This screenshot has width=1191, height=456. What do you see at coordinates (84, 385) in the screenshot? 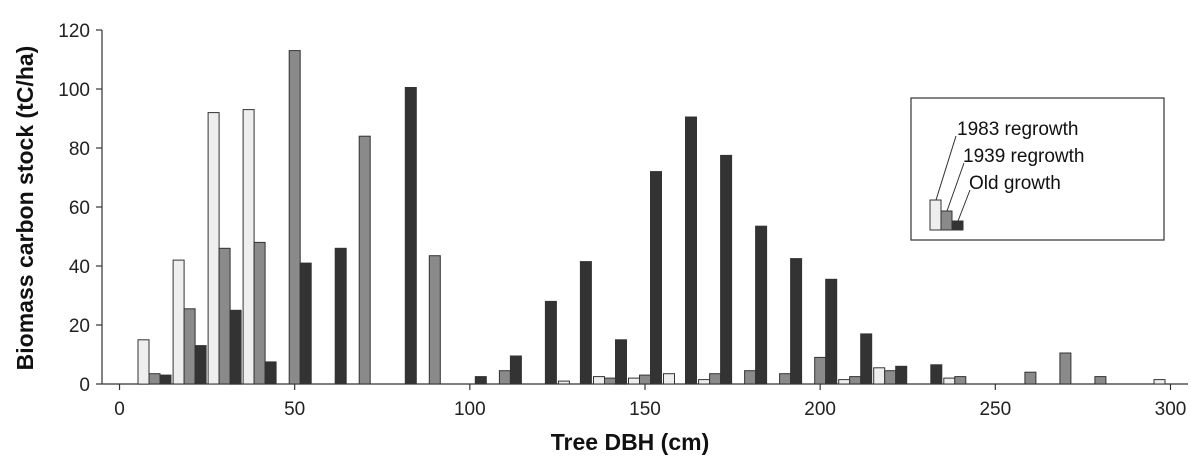
I see `y-tick-label: 0` at bounding box center [84, 385].